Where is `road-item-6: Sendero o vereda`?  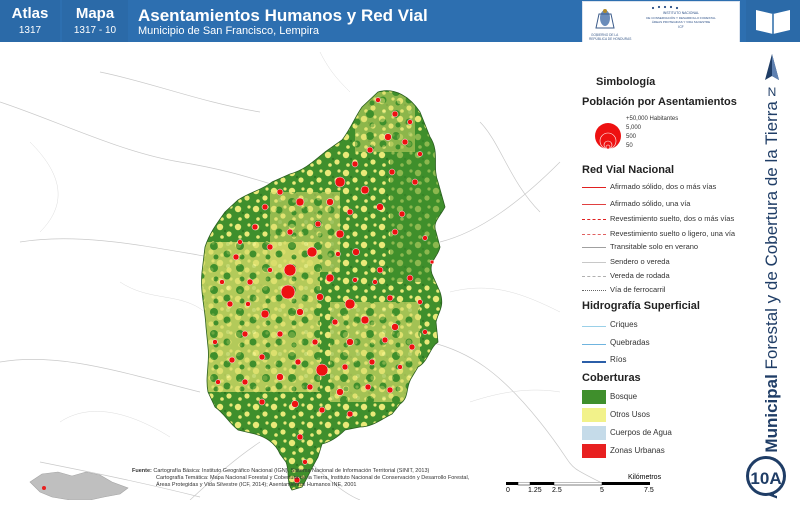
road-item-6: Sendero o vereda is located at coordinates (640, 261).